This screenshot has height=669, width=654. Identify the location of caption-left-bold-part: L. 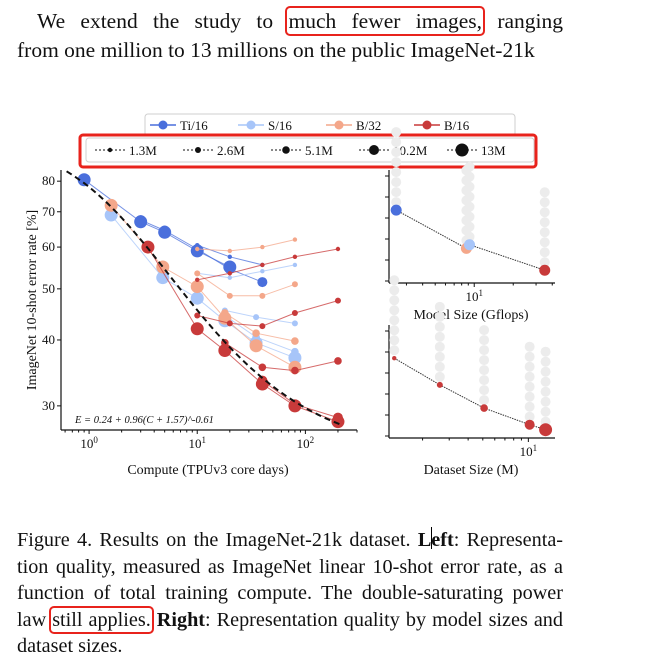
(424, 540).